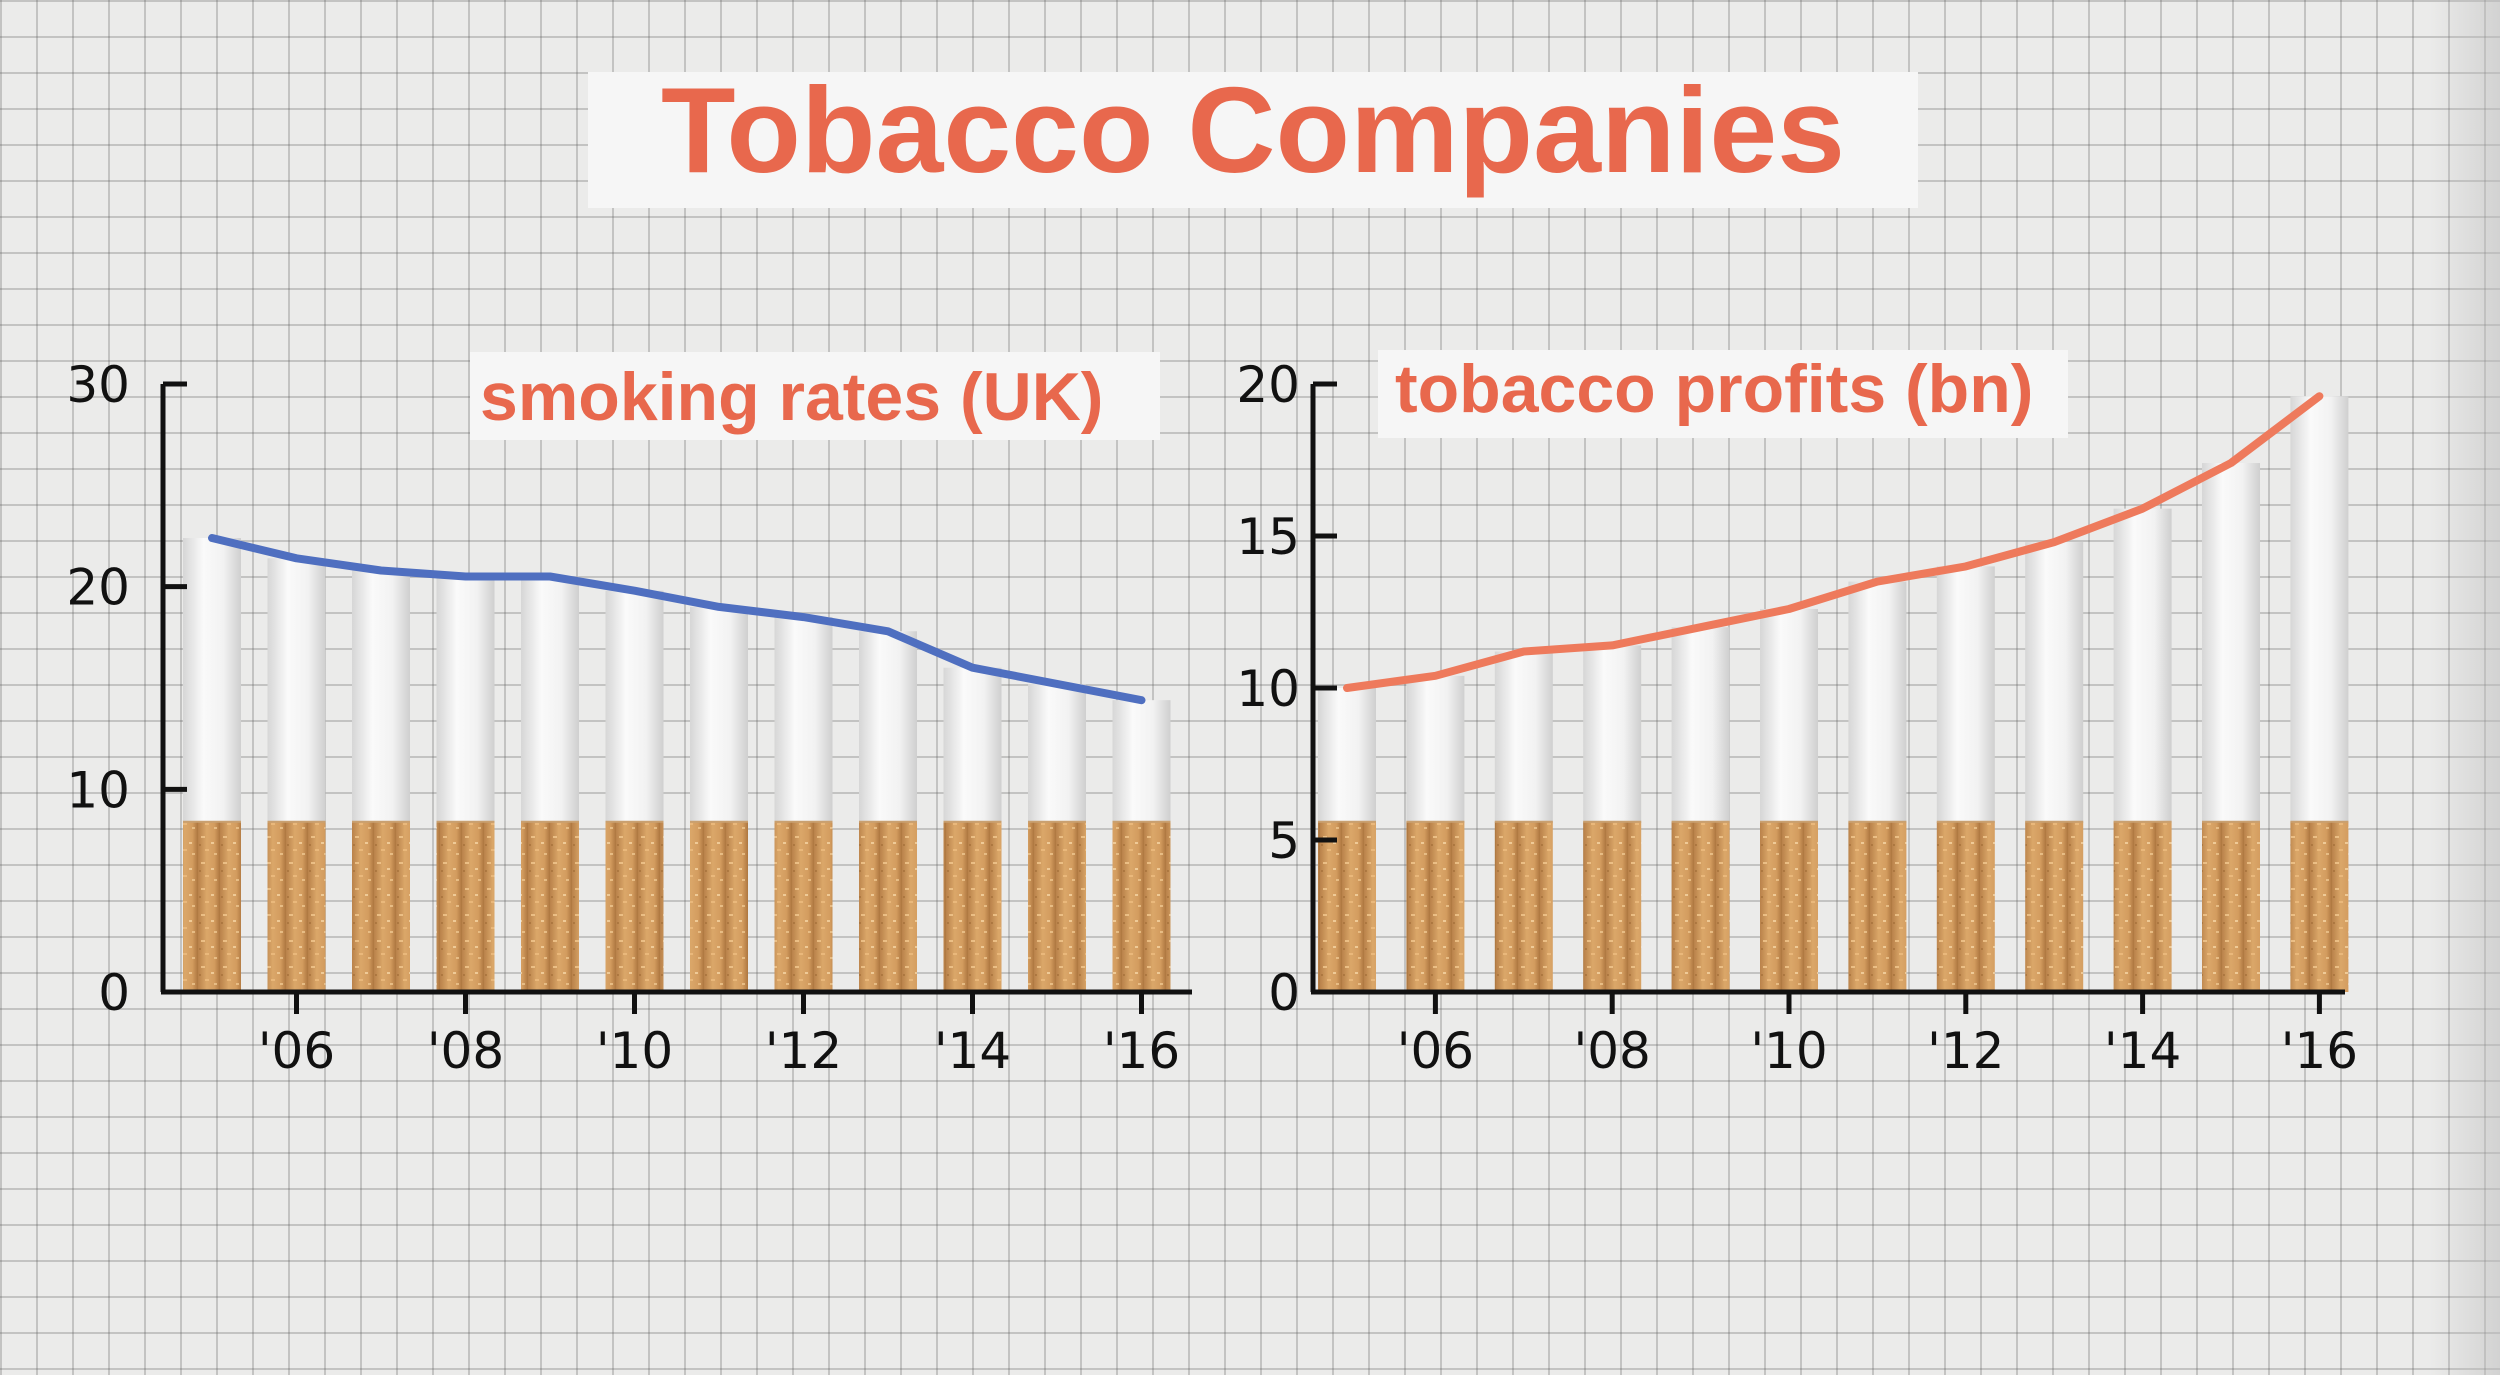  I want to click on profits-x-ticks: '06 '08 '10 '12 '14 '16, so click(1877, 1036).